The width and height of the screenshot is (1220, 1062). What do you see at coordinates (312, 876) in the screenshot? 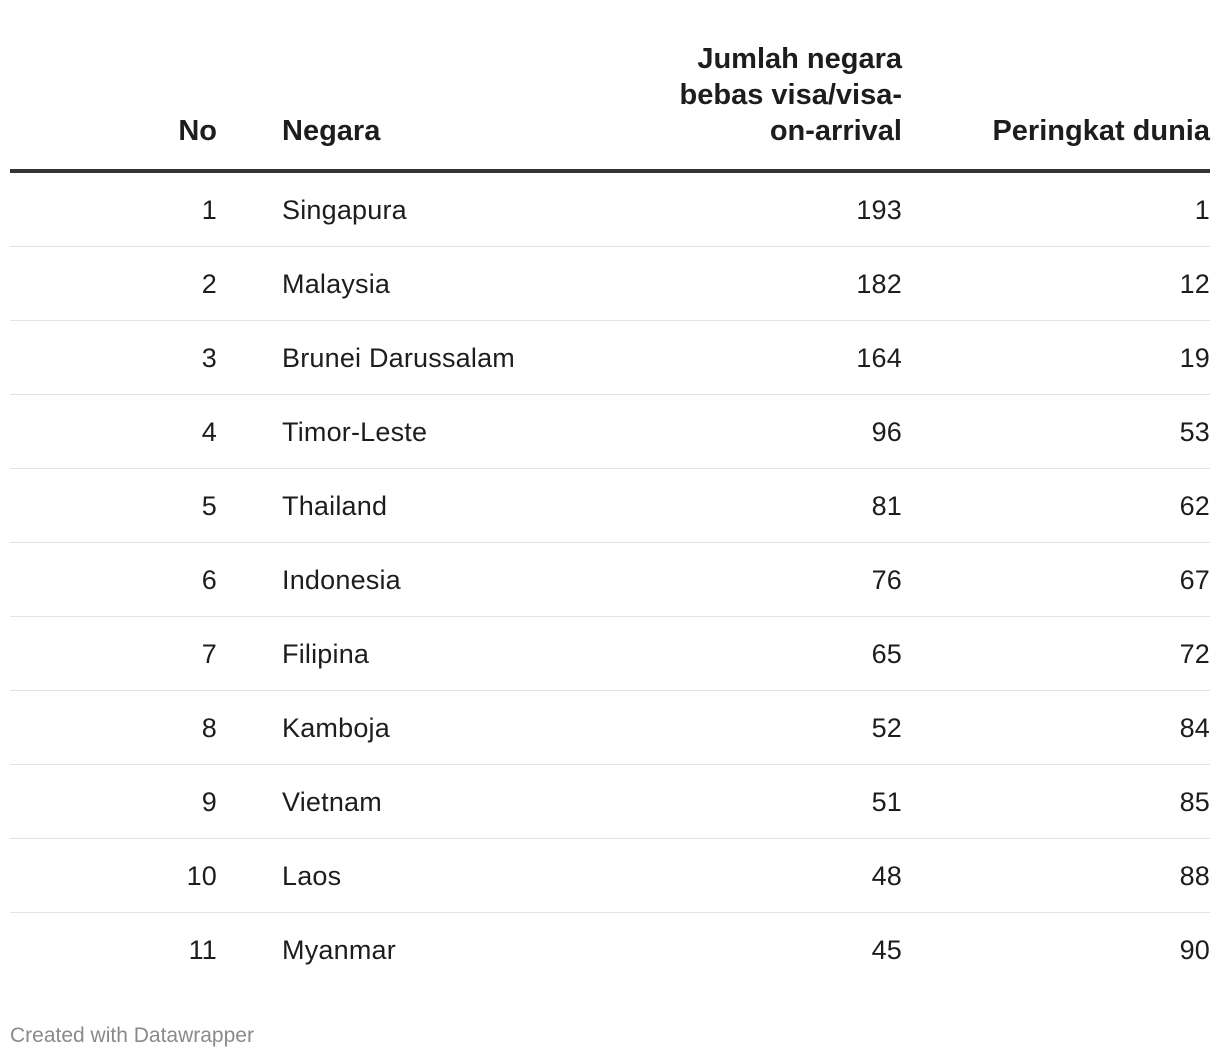
I see `cell-negara: Laos` at bounding box center [312, 876].